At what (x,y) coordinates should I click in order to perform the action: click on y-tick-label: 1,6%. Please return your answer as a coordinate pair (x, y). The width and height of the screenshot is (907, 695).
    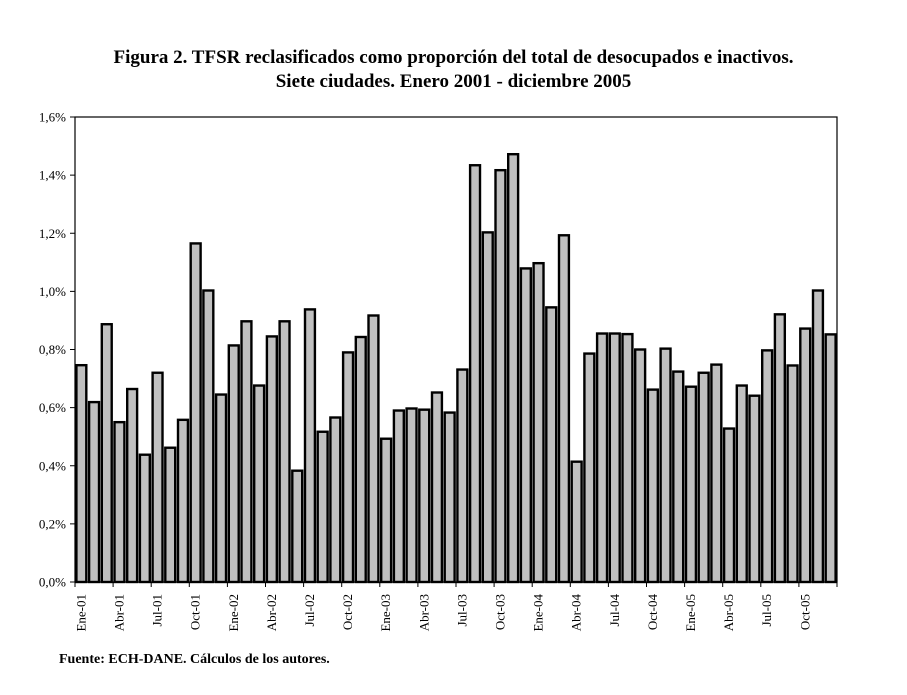
    Looking at the image, I should click on (52, 117).